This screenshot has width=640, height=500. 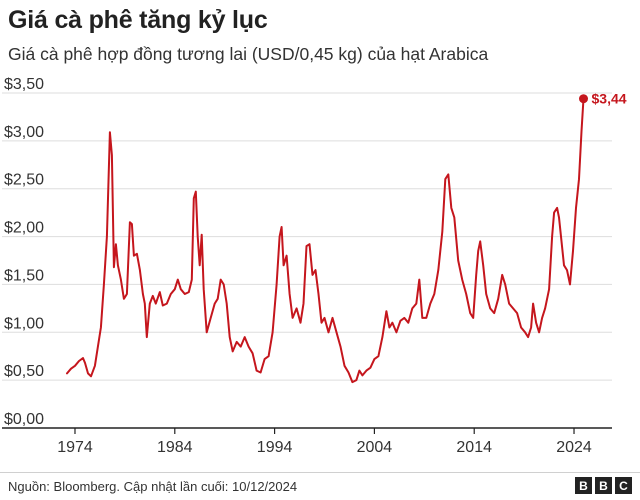 What do you see at coordinates (584, 99) in the screenshot?
I see `latest-price-marker` at bounding box center [584, 99].